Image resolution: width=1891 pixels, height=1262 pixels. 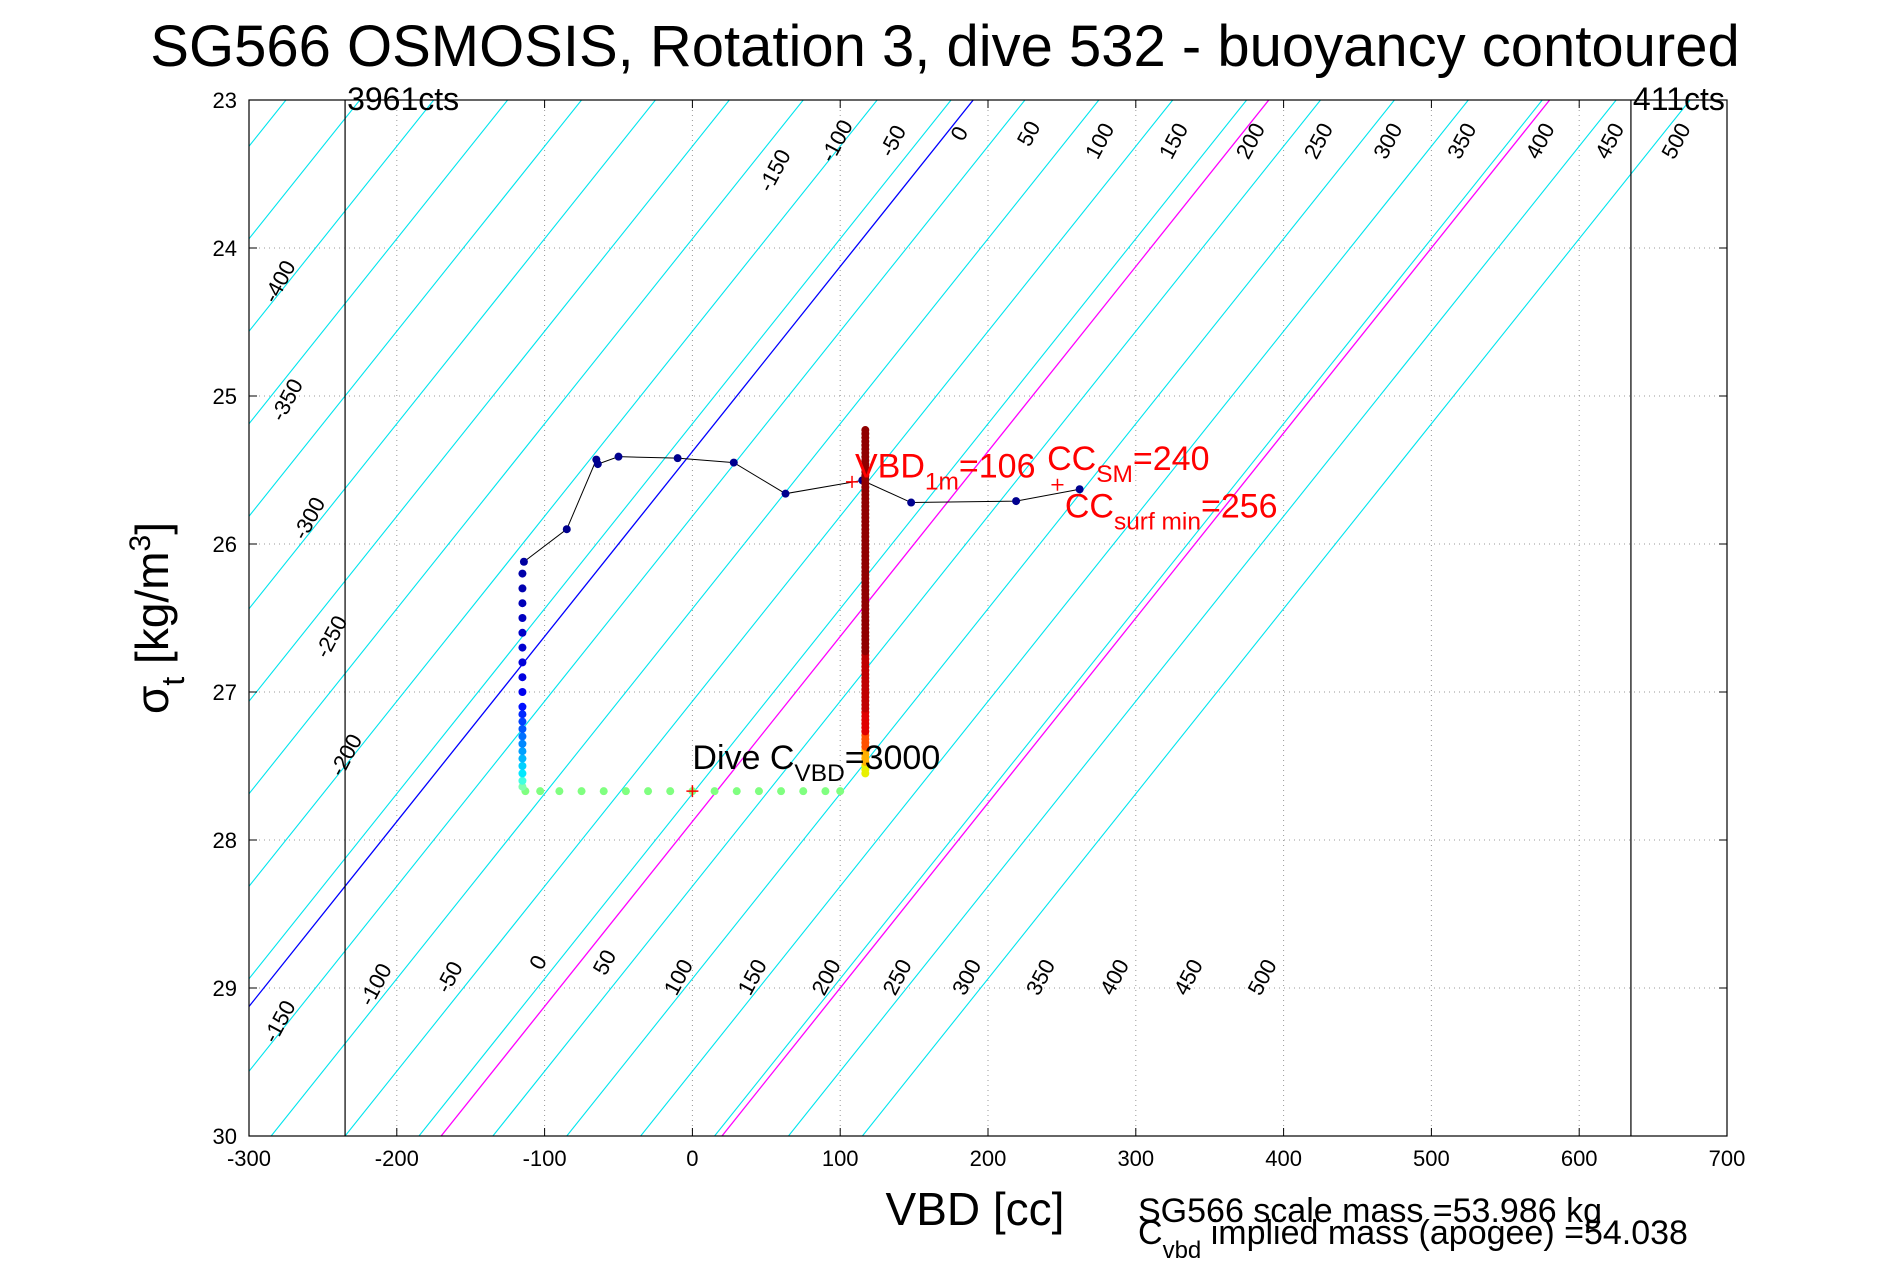 I want to click on x-tick-label: 0, so click(x=692, y=1158).